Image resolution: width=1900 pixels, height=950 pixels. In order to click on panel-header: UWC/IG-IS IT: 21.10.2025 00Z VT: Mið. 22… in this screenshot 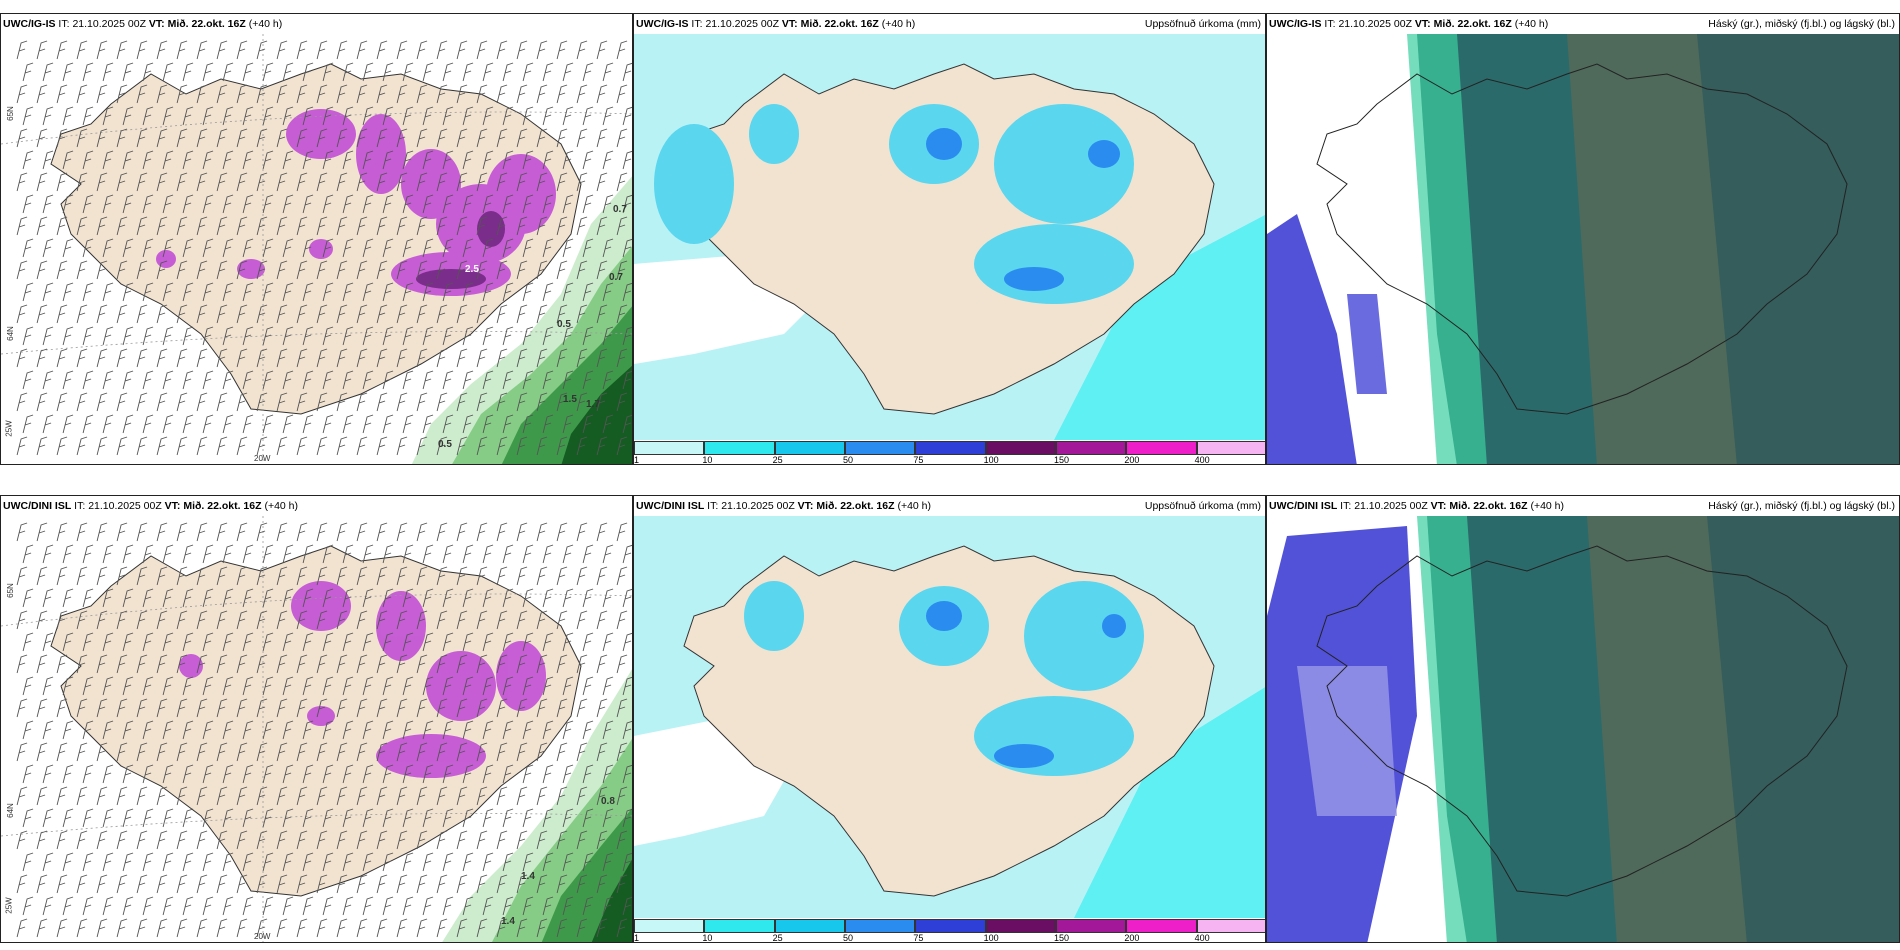, I will do `click(1582, 24)`.